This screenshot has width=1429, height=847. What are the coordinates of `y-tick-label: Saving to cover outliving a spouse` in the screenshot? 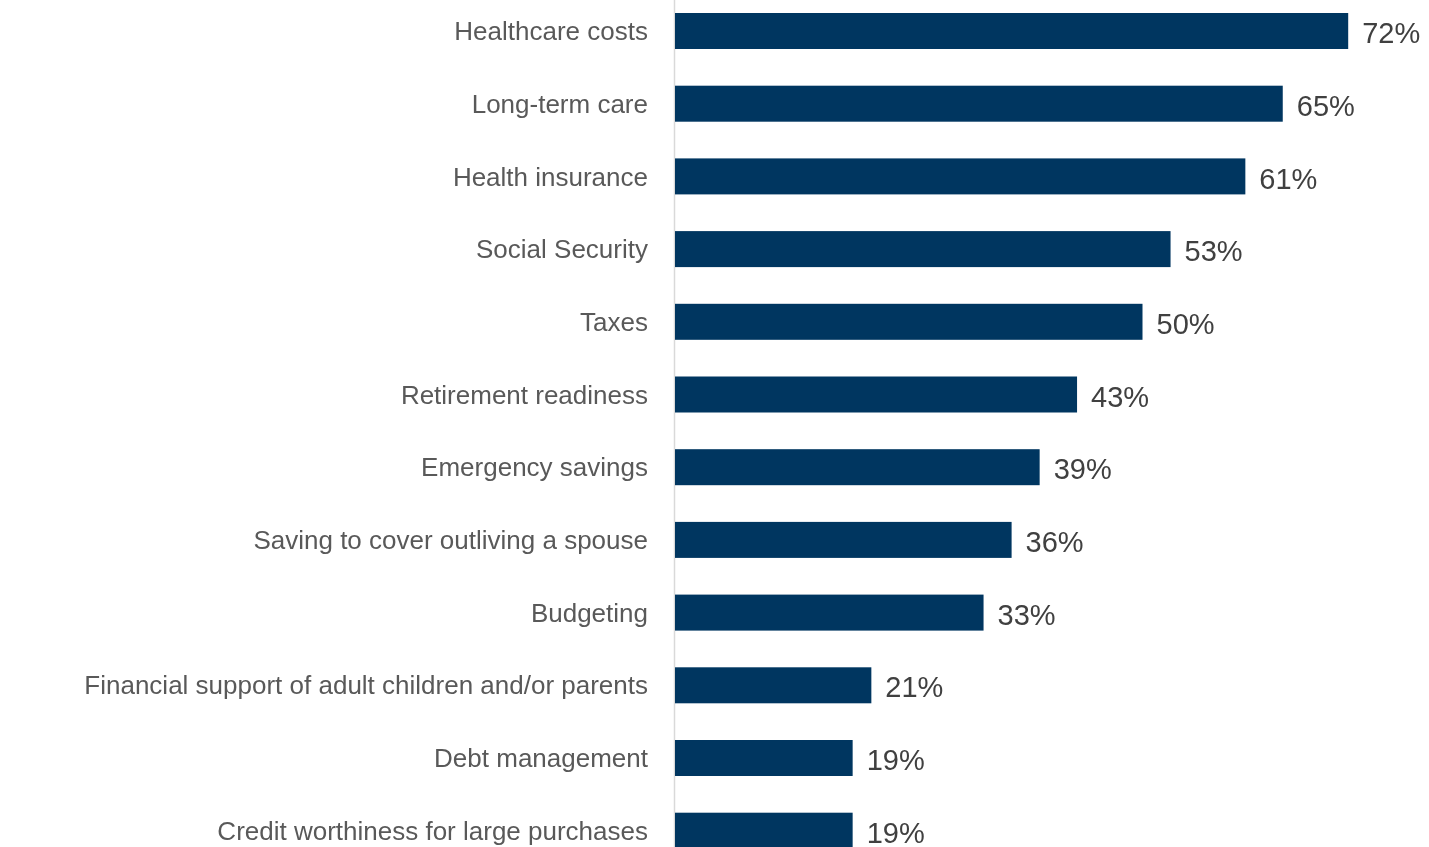 It's located at (450, 540).